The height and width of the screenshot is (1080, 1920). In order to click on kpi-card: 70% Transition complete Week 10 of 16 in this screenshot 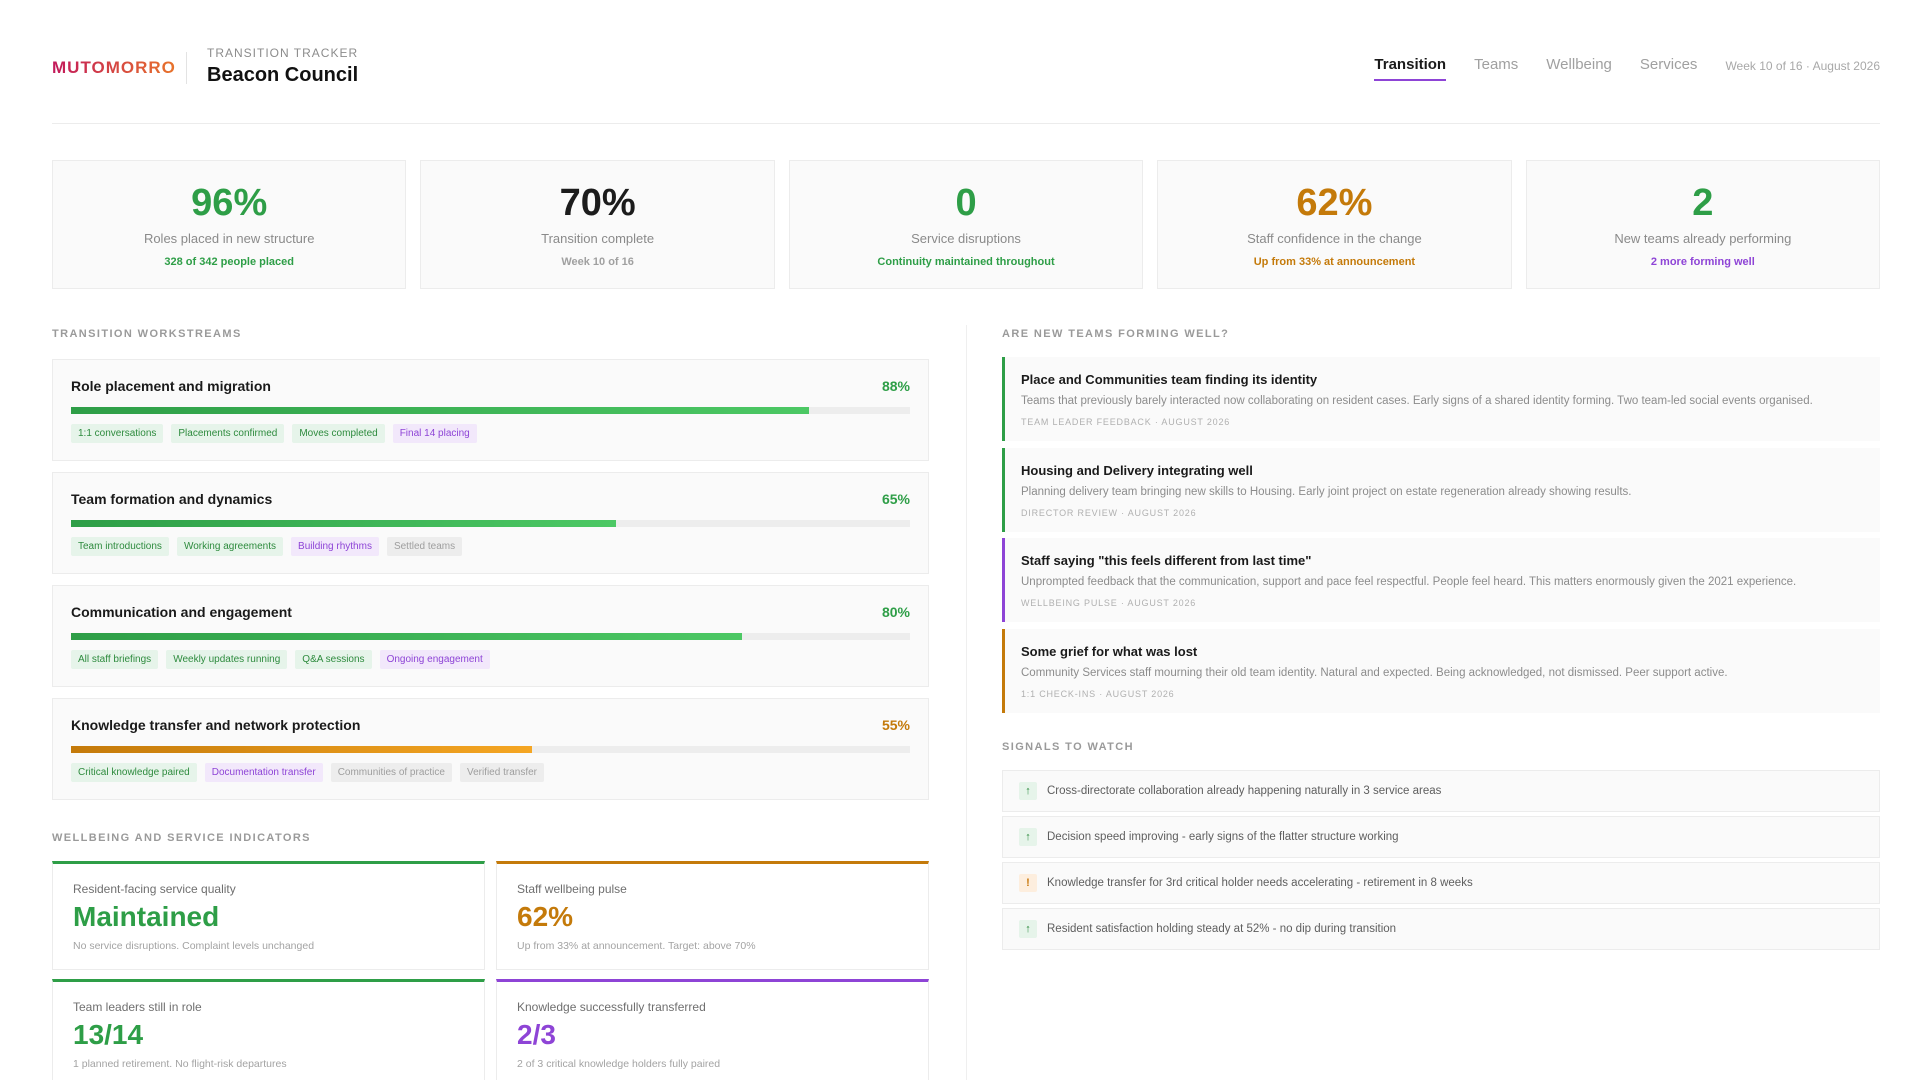, I will do `click(597, 224)`.